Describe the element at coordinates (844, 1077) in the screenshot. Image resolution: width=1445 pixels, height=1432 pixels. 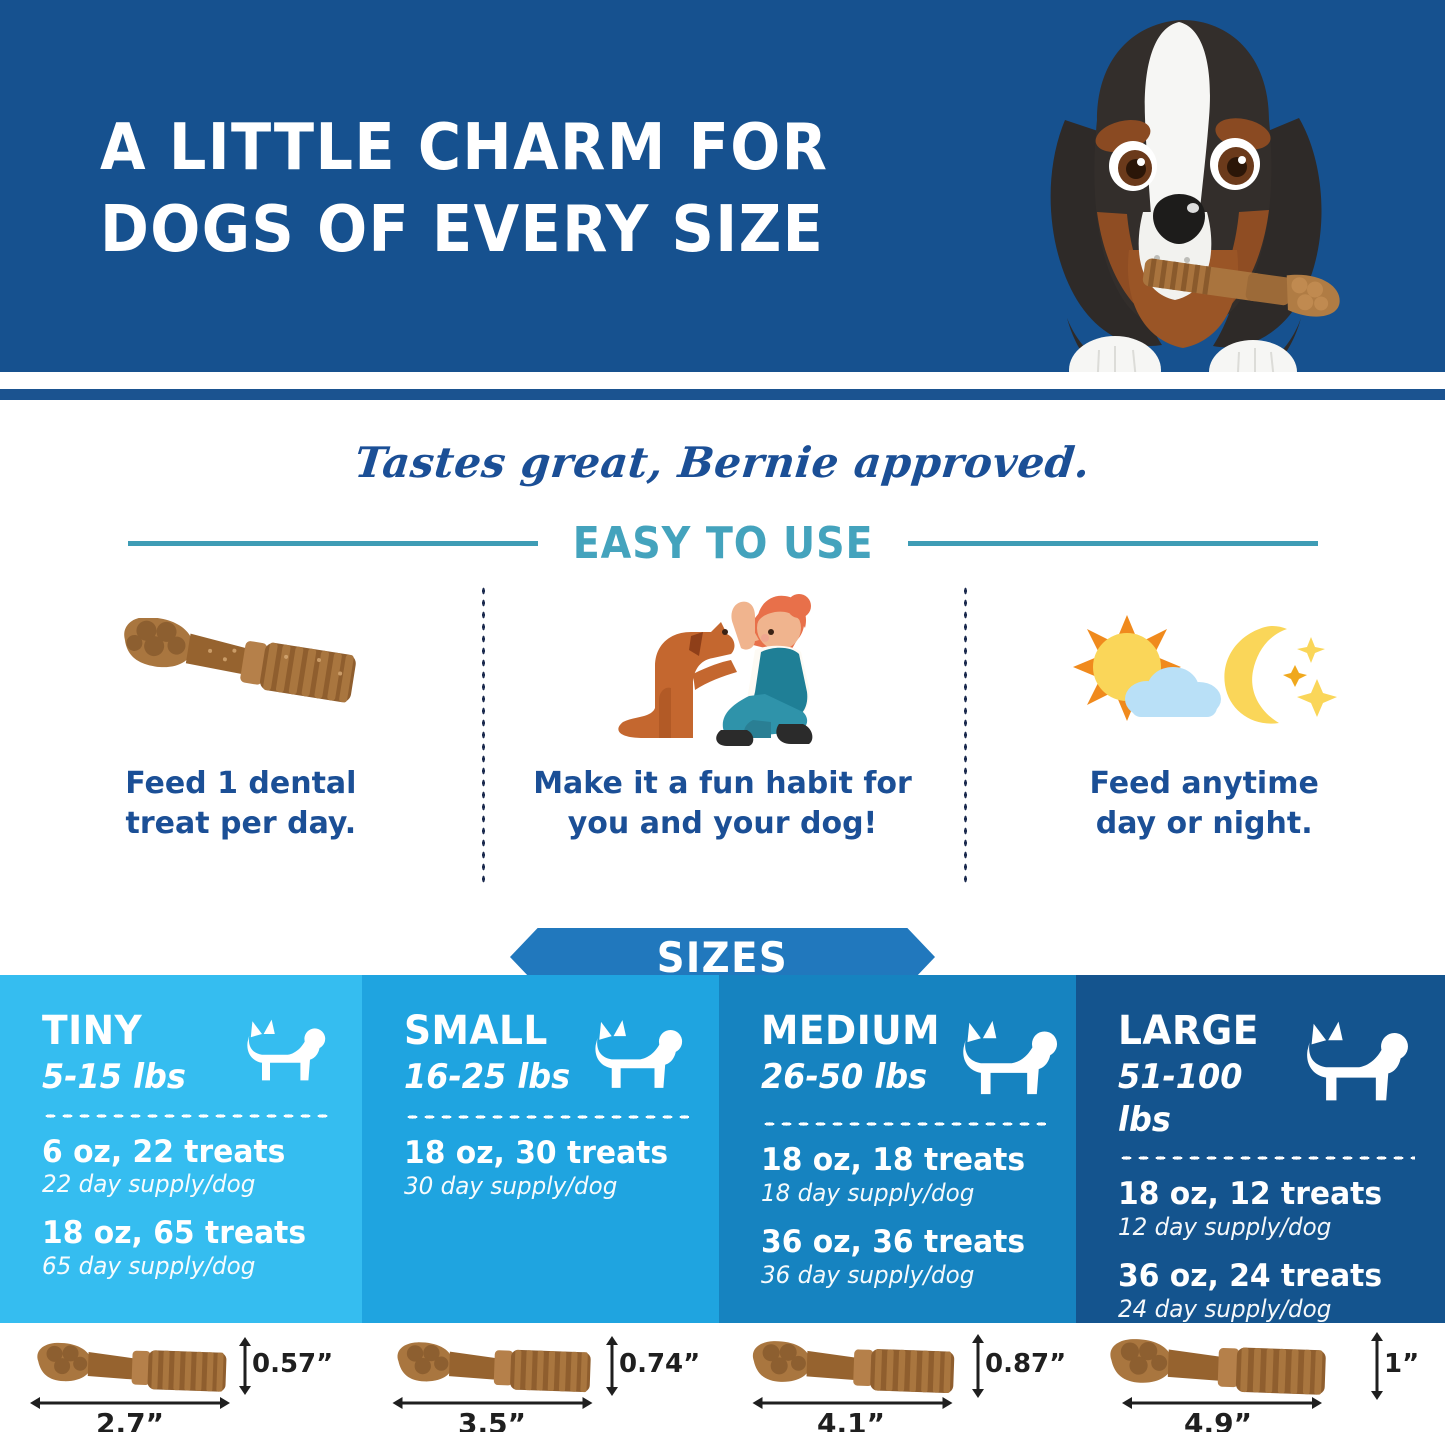
I see `size-weight-range: 26-50 lbs` at that location.